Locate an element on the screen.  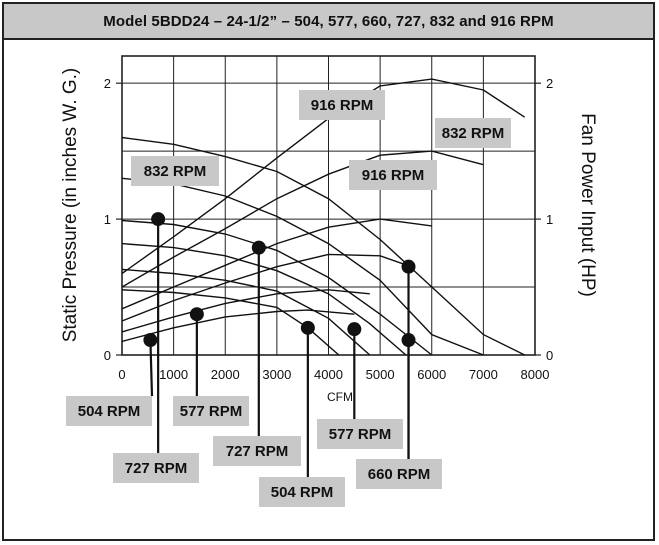
x-tick-label: 8000 is located at coordinates (535, 374).